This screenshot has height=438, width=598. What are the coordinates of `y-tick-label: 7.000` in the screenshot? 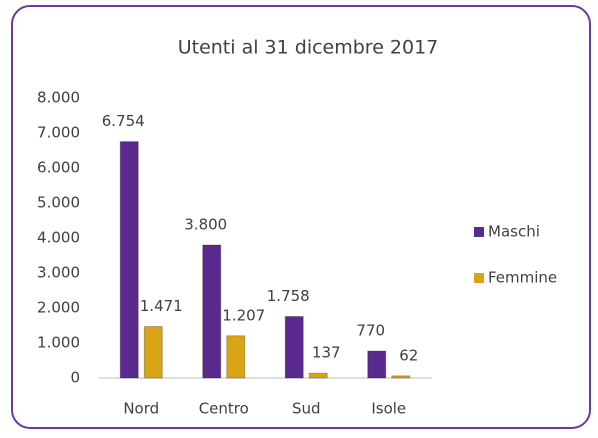 It's located at (58, 133).